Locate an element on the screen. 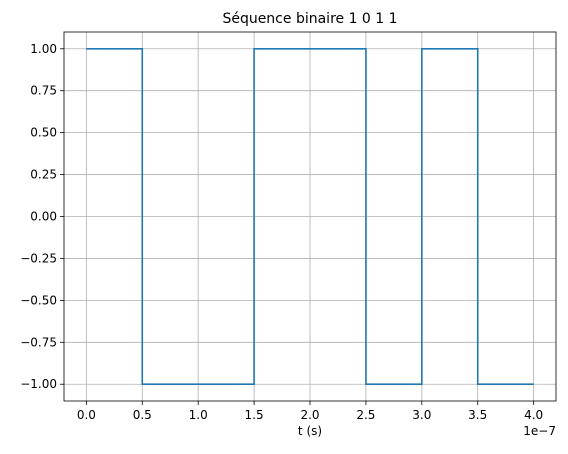 The height and width of the screenshot is (454, 568). x-tick-label: 1.0 is located at coordinates (198, 415).